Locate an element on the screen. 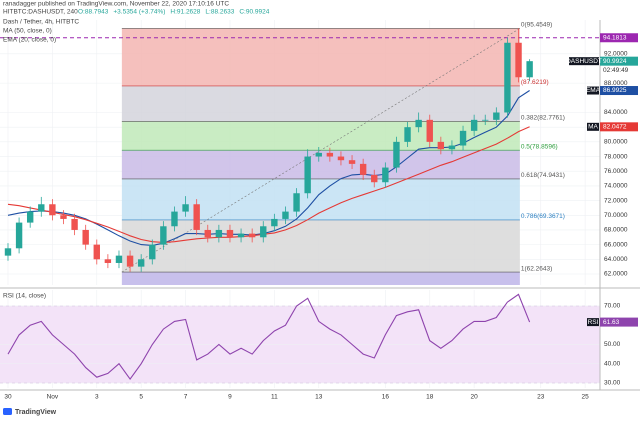 This screenshot has width=640, height=421. fib-band-below is located at coordinates (320, 278).